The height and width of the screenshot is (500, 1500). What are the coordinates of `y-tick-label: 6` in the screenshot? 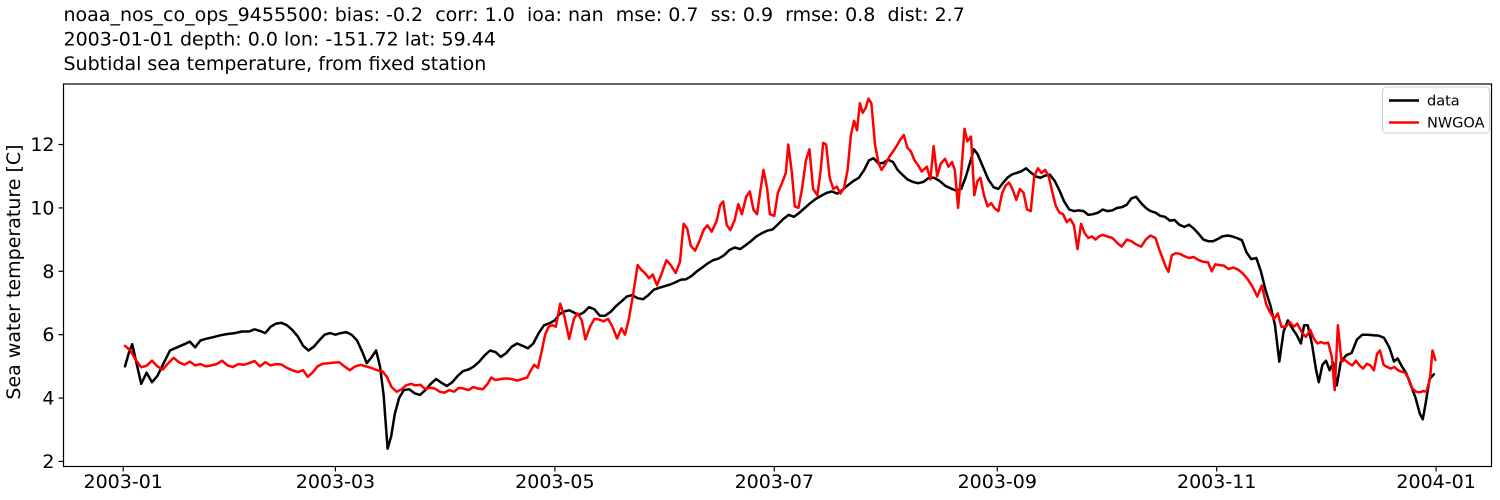 It's located at (48, 335).